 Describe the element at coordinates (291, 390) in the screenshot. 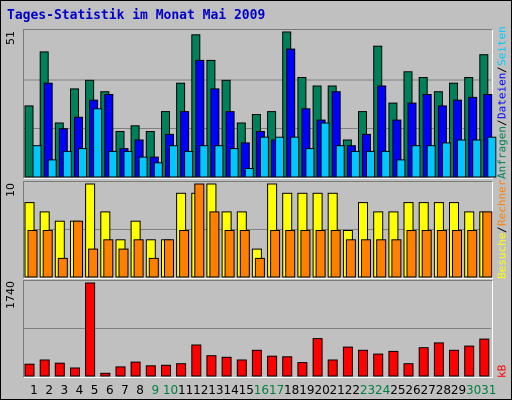

I see `x-tick-label: 18` at that location.